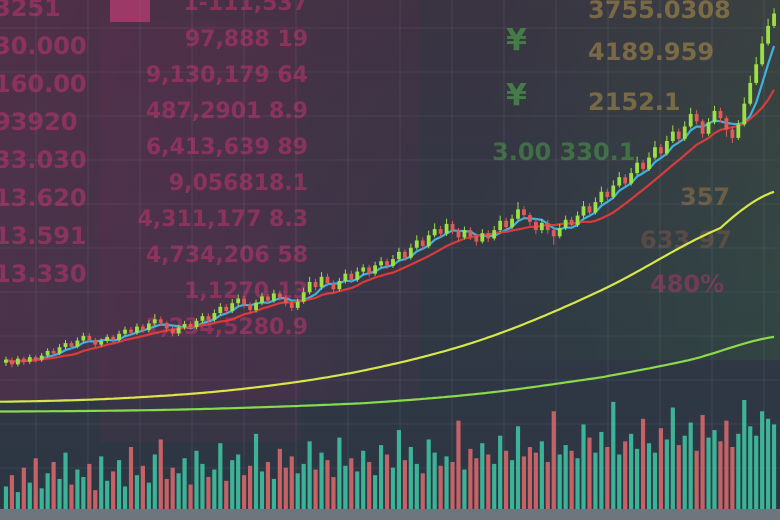 Image resolution: width=780 pixels, height=520 pixels. I want to click on backdrop-red-block, so click(130, 11).